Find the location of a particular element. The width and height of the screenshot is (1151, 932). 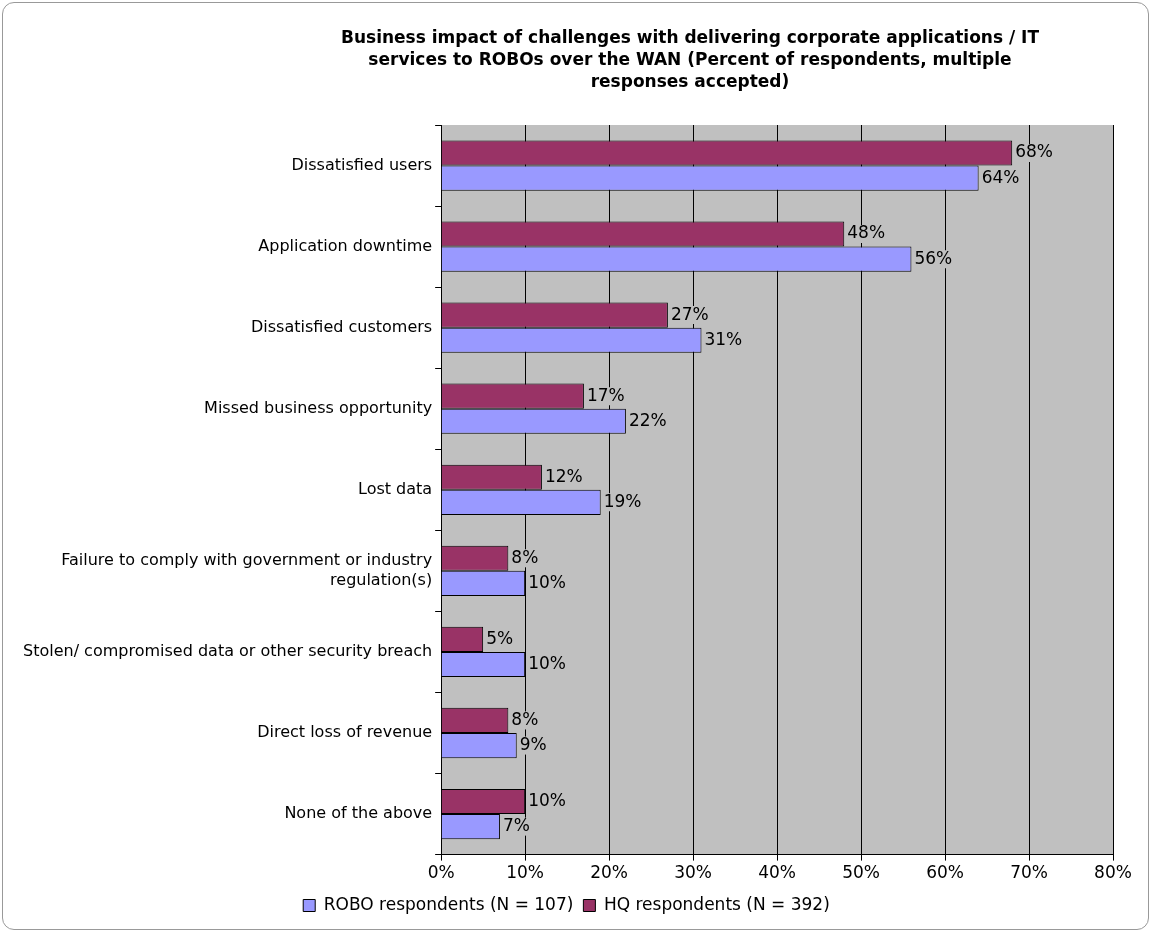

x-tick-label: 40% is located at coordinates (777, 872).